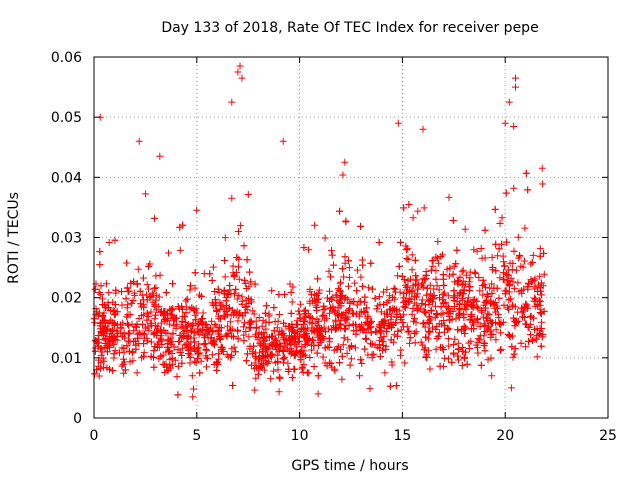 Image resolution: width=640 pixels, height=480 pixels. Describe the element at coordinates (402, 436) in the screenshot. I see `x-tick-label: 15` at that location.